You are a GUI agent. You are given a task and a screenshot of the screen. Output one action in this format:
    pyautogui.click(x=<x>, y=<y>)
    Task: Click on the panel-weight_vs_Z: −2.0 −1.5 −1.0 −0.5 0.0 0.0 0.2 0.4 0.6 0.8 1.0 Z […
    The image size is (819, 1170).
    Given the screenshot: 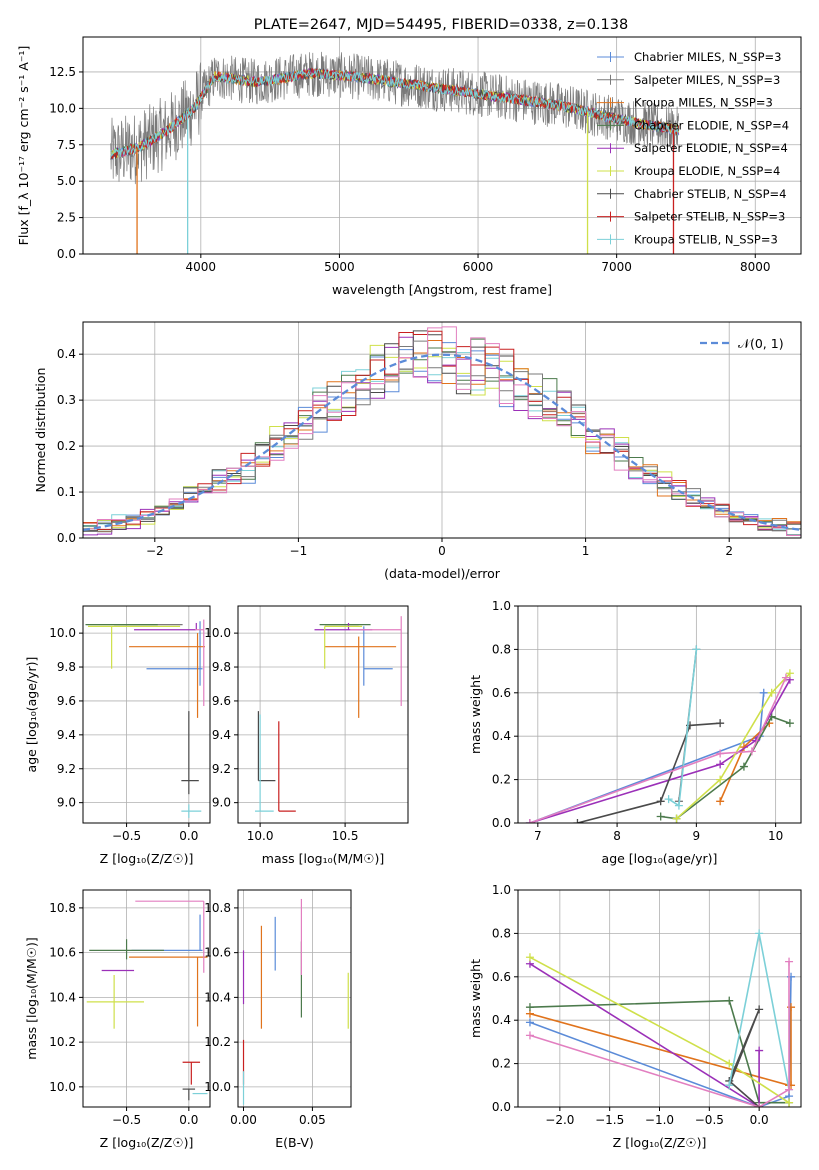 What is the action you would take?
    pyautogui.click(x=635, y=1016)
    